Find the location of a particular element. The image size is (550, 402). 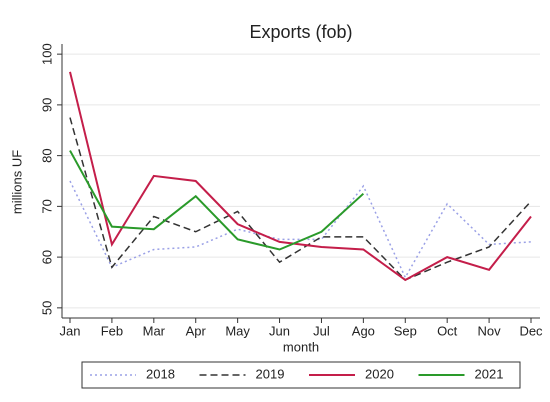

x-tick-label: Nov is located at coordinates (490, 330).